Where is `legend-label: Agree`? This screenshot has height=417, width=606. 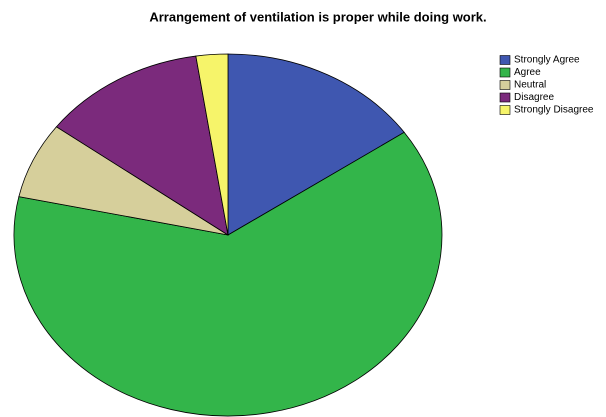 legend-label: Agree is located at coordinates (527, 72).